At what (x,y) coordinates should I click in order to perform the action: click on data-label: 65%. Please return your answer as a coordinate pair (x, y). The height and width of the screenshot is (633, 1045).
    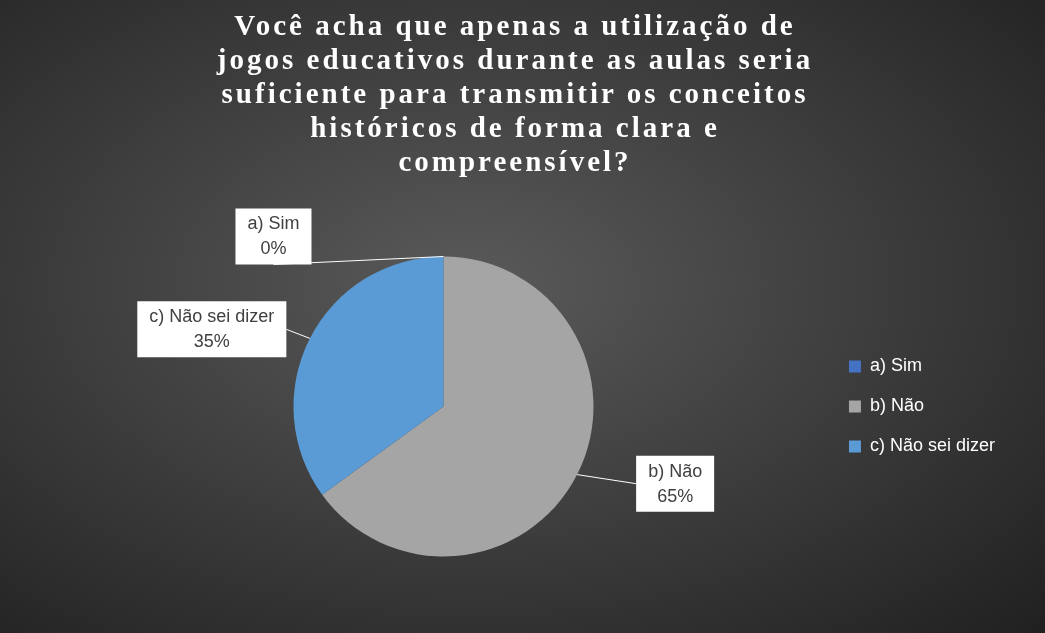
    Looking at the image, I should click on (675, 495).